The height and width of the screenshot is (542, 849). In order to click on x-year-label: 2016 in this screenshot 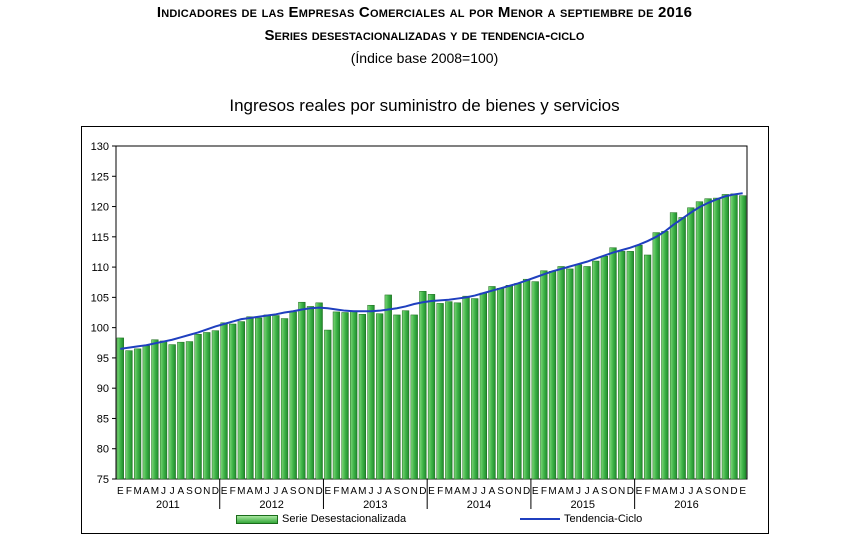, I will do `click(686, 505)`.